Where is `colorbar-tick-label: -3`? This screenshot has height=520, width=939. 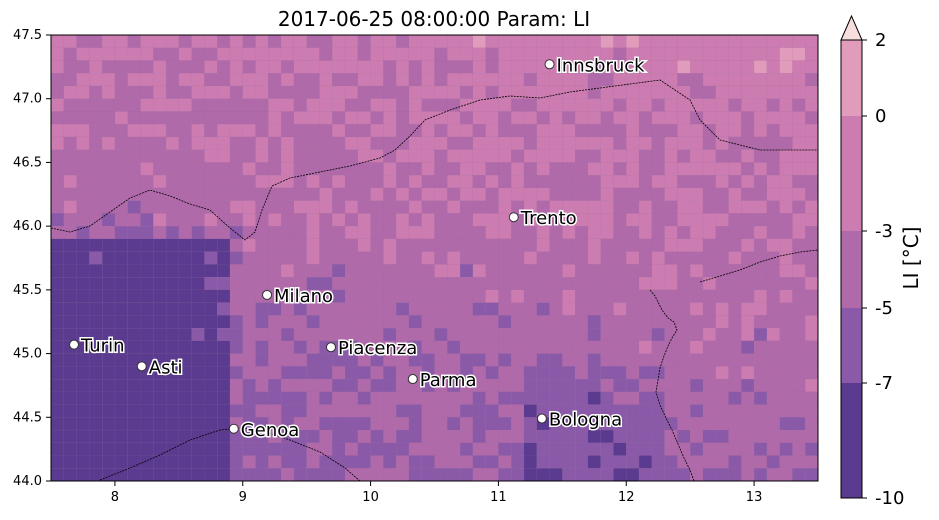
colorbar-tick-label: -3 is located at coordinates (884, 231).